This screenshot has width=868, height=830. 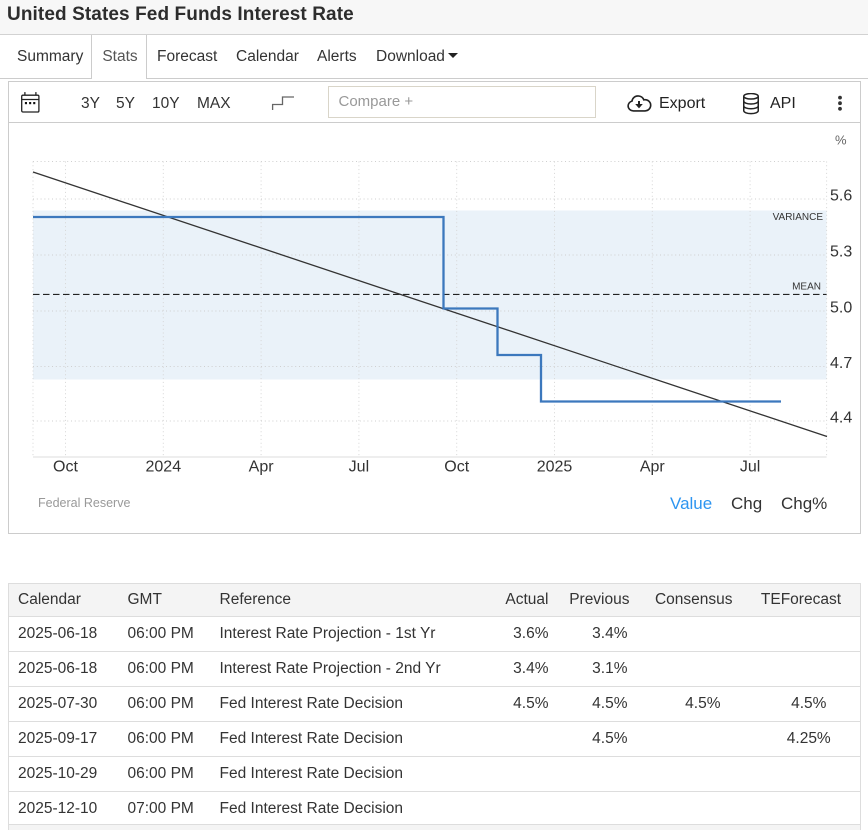 What do you see at coordinates (164, 467) in the screenshot?
I see `svg-text: 2024` at bounding box center [164, 467].